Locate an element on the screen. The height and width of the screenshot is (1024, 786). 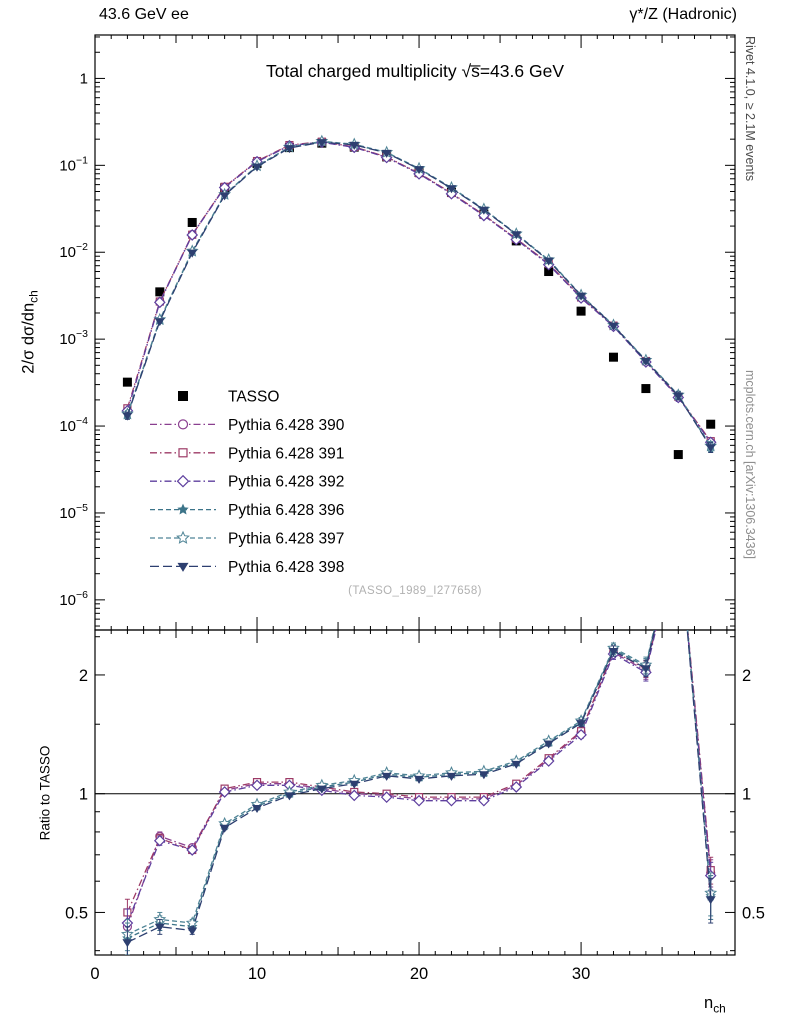
svg-text: 10⁻⁶ is located at coordinates (73, 599).